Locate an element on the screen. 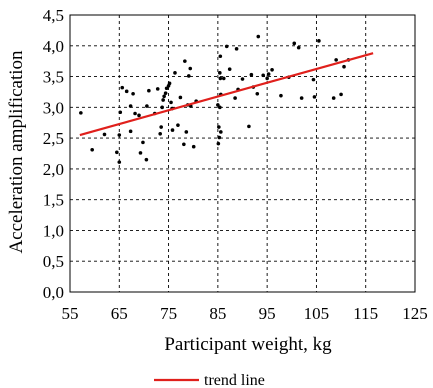  y-tick-label: 3,5 is located at coordinates (53, 77).